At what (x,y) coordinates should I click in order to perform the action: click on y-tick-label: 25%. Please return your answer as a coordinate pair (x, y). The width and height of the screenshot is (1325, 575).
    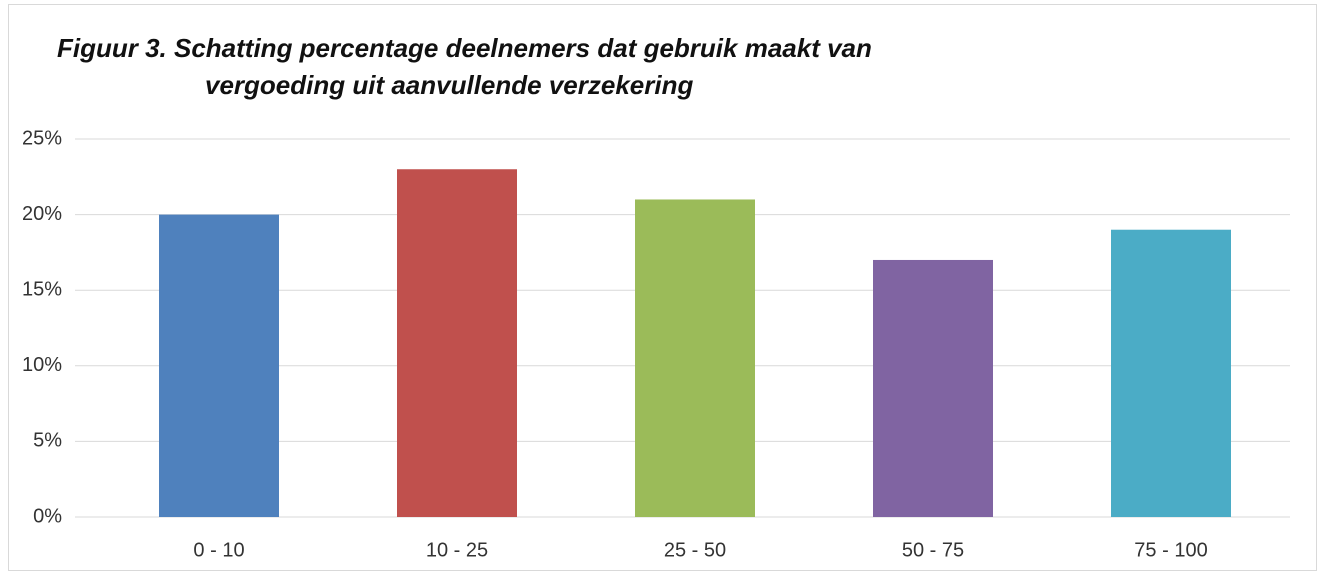
    Looking at the image, I should click on (42, 138).